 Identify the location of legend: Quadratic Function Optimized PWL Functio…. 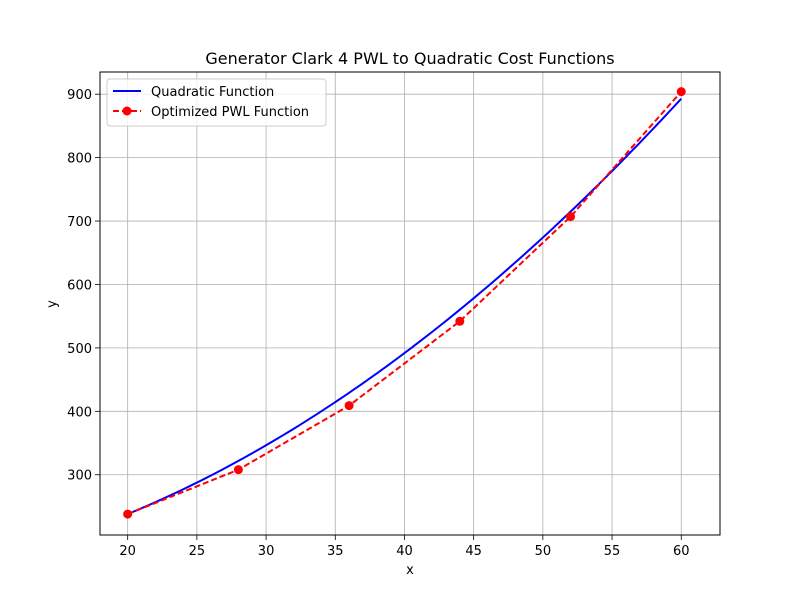
(216, 102).